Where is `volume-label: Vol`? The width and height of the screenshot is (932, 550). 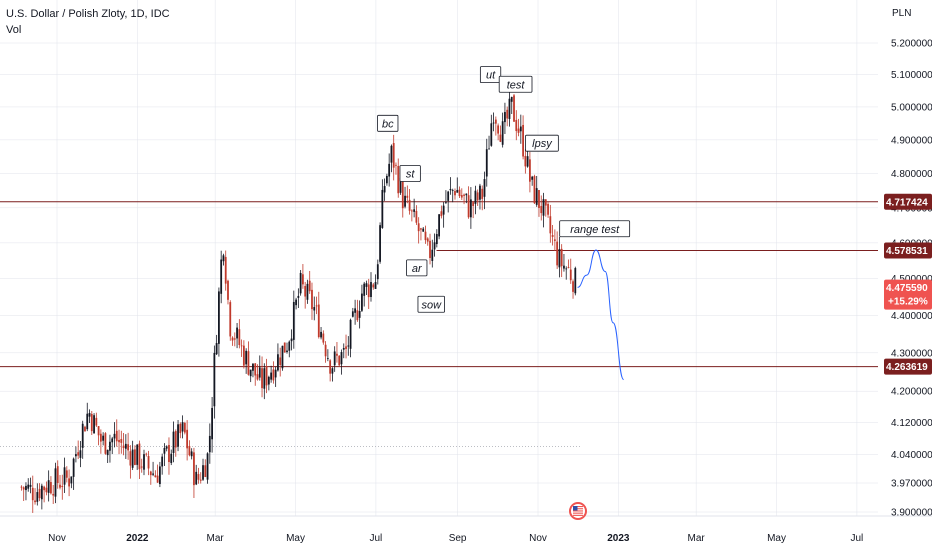 volume-label: Vol is located at coordinates (14, 30).